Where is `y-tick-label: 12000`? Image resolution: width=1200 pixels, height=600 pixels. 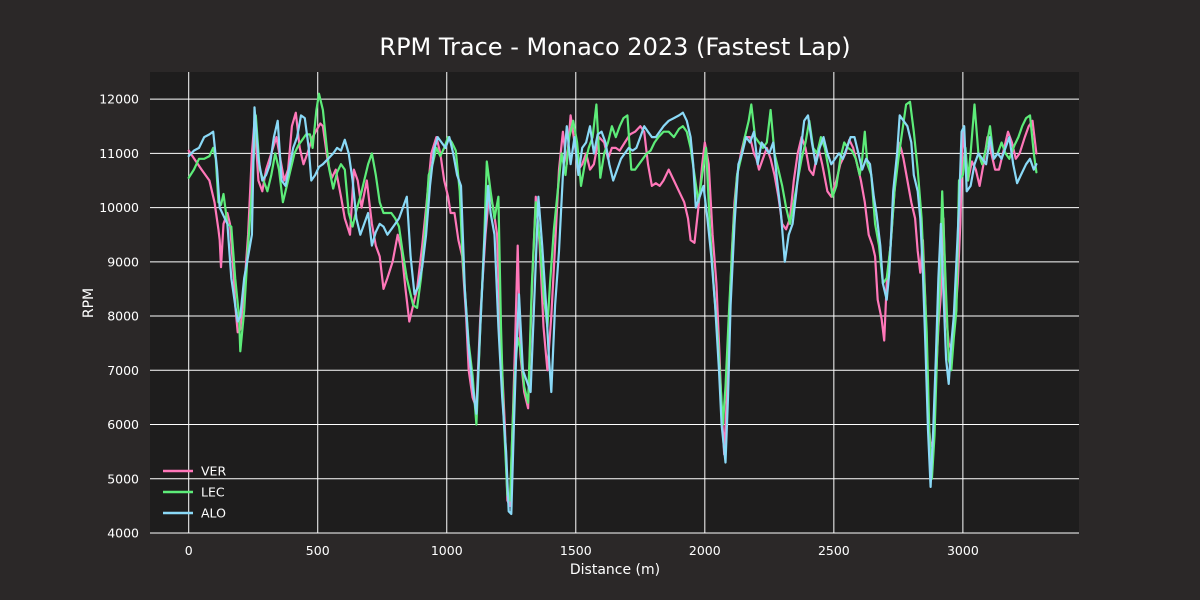
y-tick-label: 12000 is located at coordinates (119, 99).